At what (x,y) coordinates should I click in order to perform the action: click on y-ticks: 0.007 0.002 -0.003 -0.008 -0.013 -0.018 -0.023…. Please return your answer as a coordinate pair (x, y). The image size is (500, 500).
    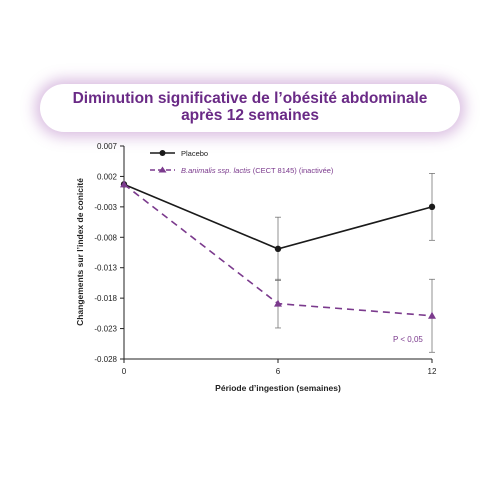
    Looking at the image, I should click on (109, 253).